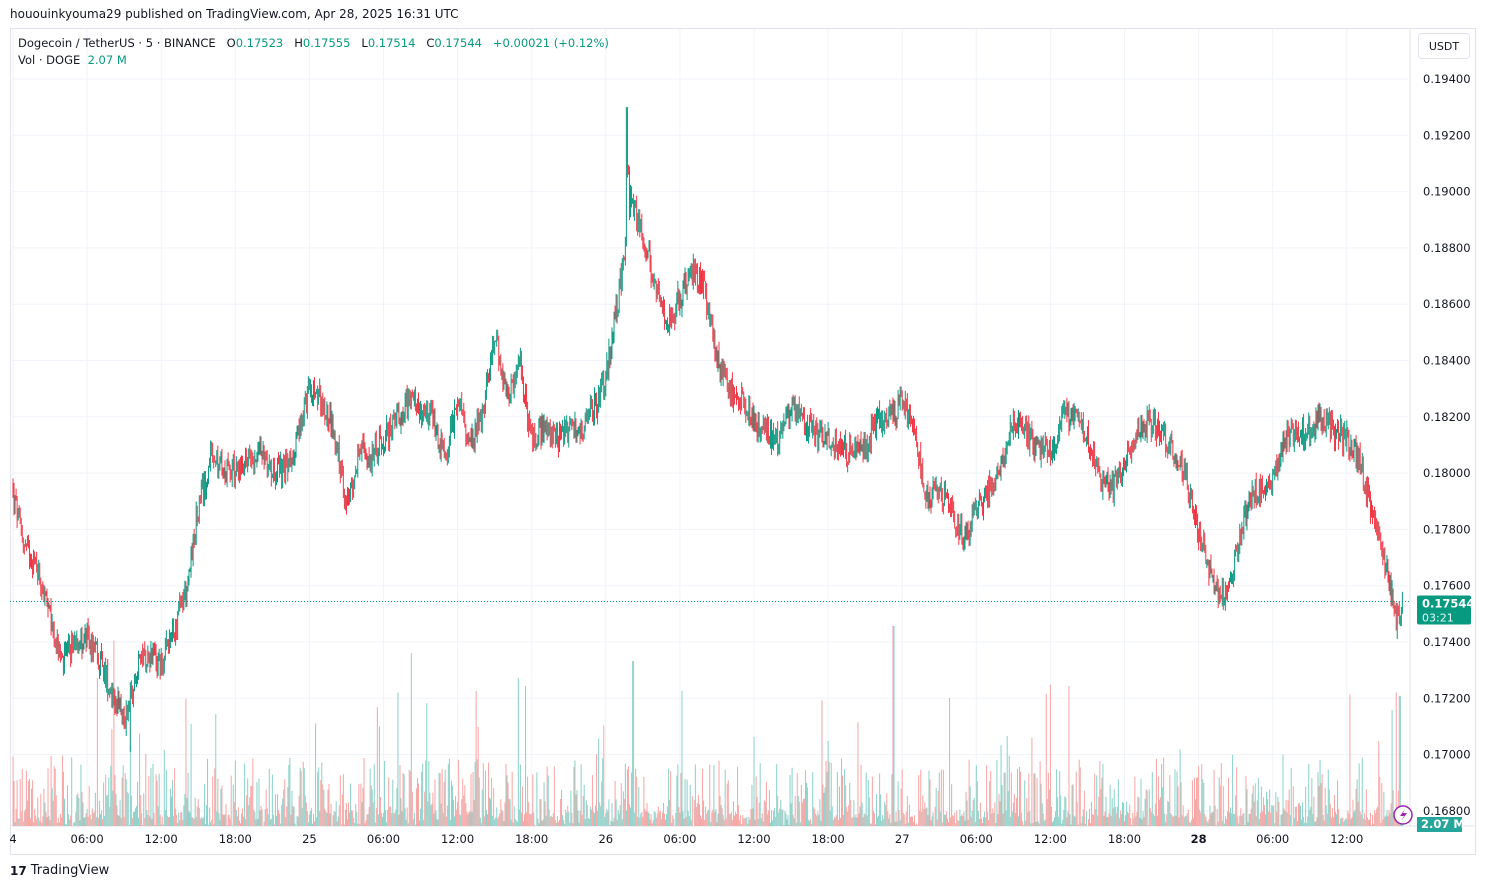 This screenshot has width=1486, height=889. Describe the element at coordinates (1403, 815) in the screenshot. I see `lightning-icon` at that location.